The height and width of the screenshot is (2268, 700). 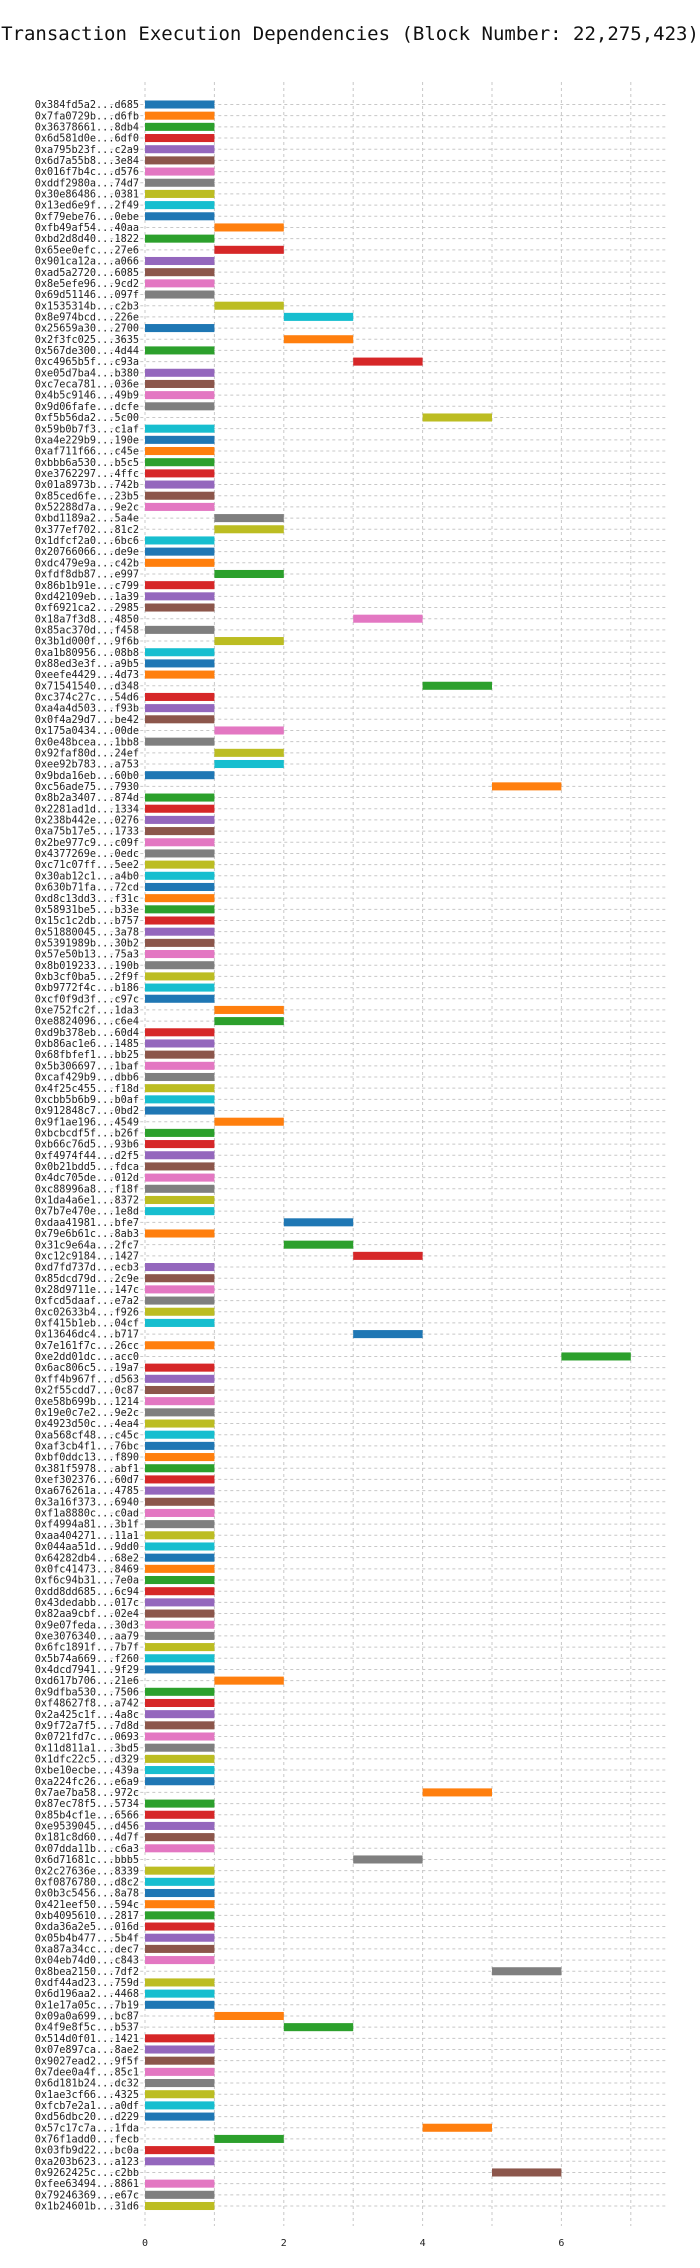 I want to click on y-tick-label: 0x0721fd7c...0693, so click(x=87, y=1737).